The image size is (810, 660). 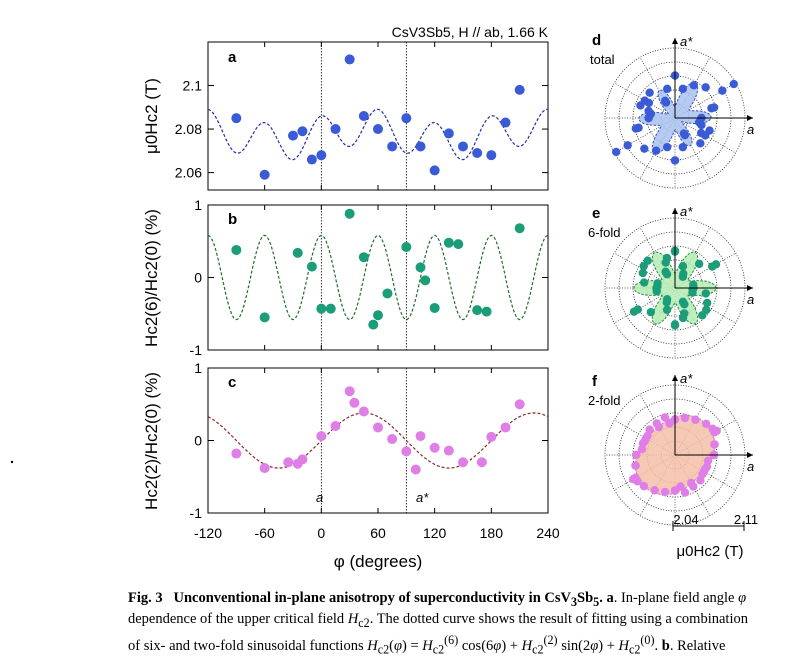 What do you see at coordinates (378, 116) in the screenshot?
I see `panel-a-frame` at bounding box center [378, 116].